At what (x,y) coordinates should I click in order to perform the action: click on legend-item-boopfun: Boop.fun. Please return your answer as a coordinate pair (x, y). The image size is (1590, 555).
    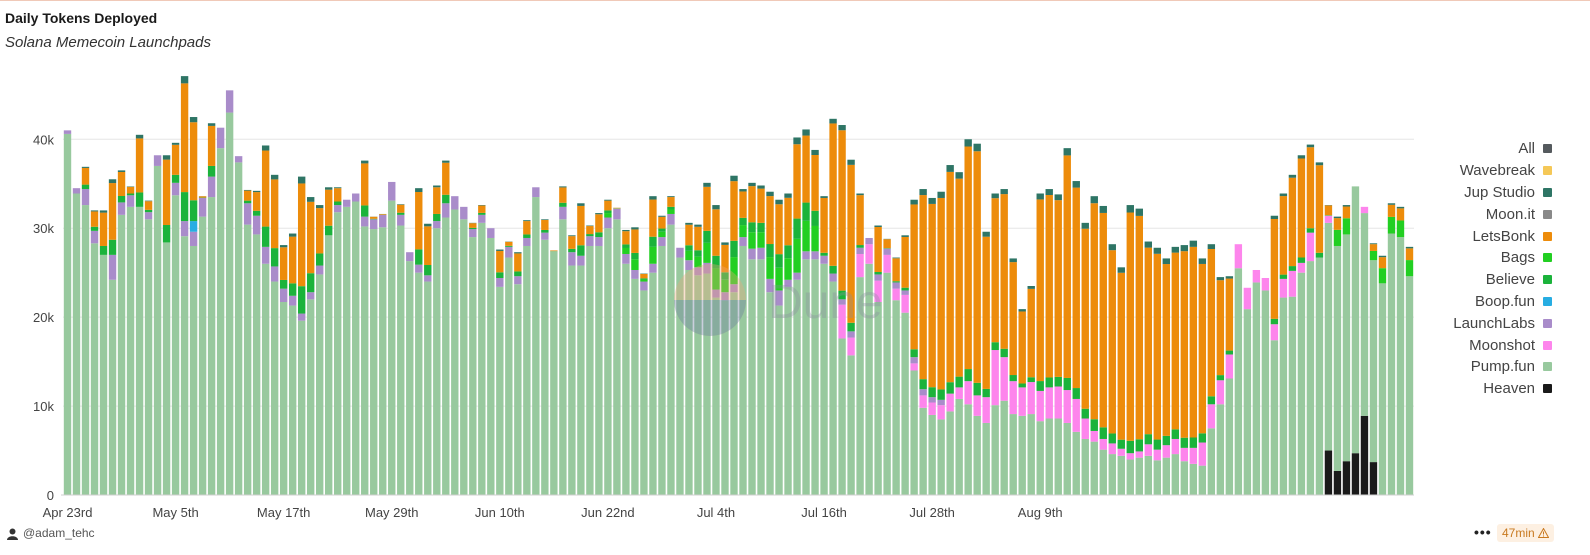
    Looking at the image, I should click on (1496, 302).